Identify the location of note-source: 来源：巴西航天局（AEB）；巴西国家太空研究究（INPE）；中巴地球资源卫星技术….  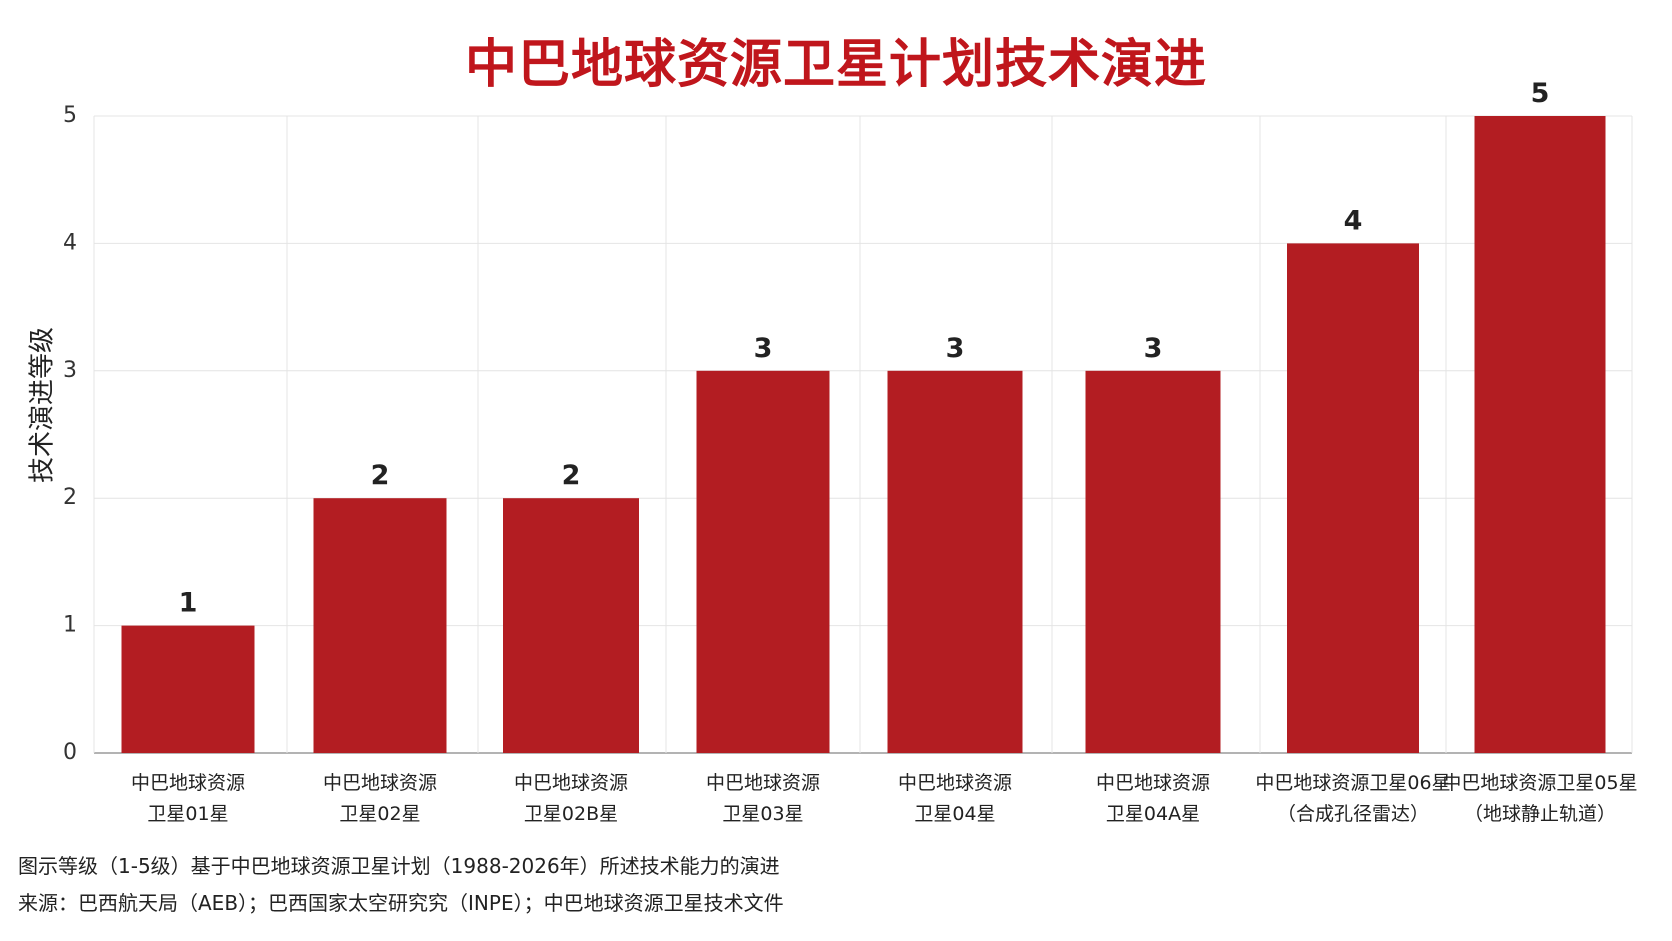
(401, 903).